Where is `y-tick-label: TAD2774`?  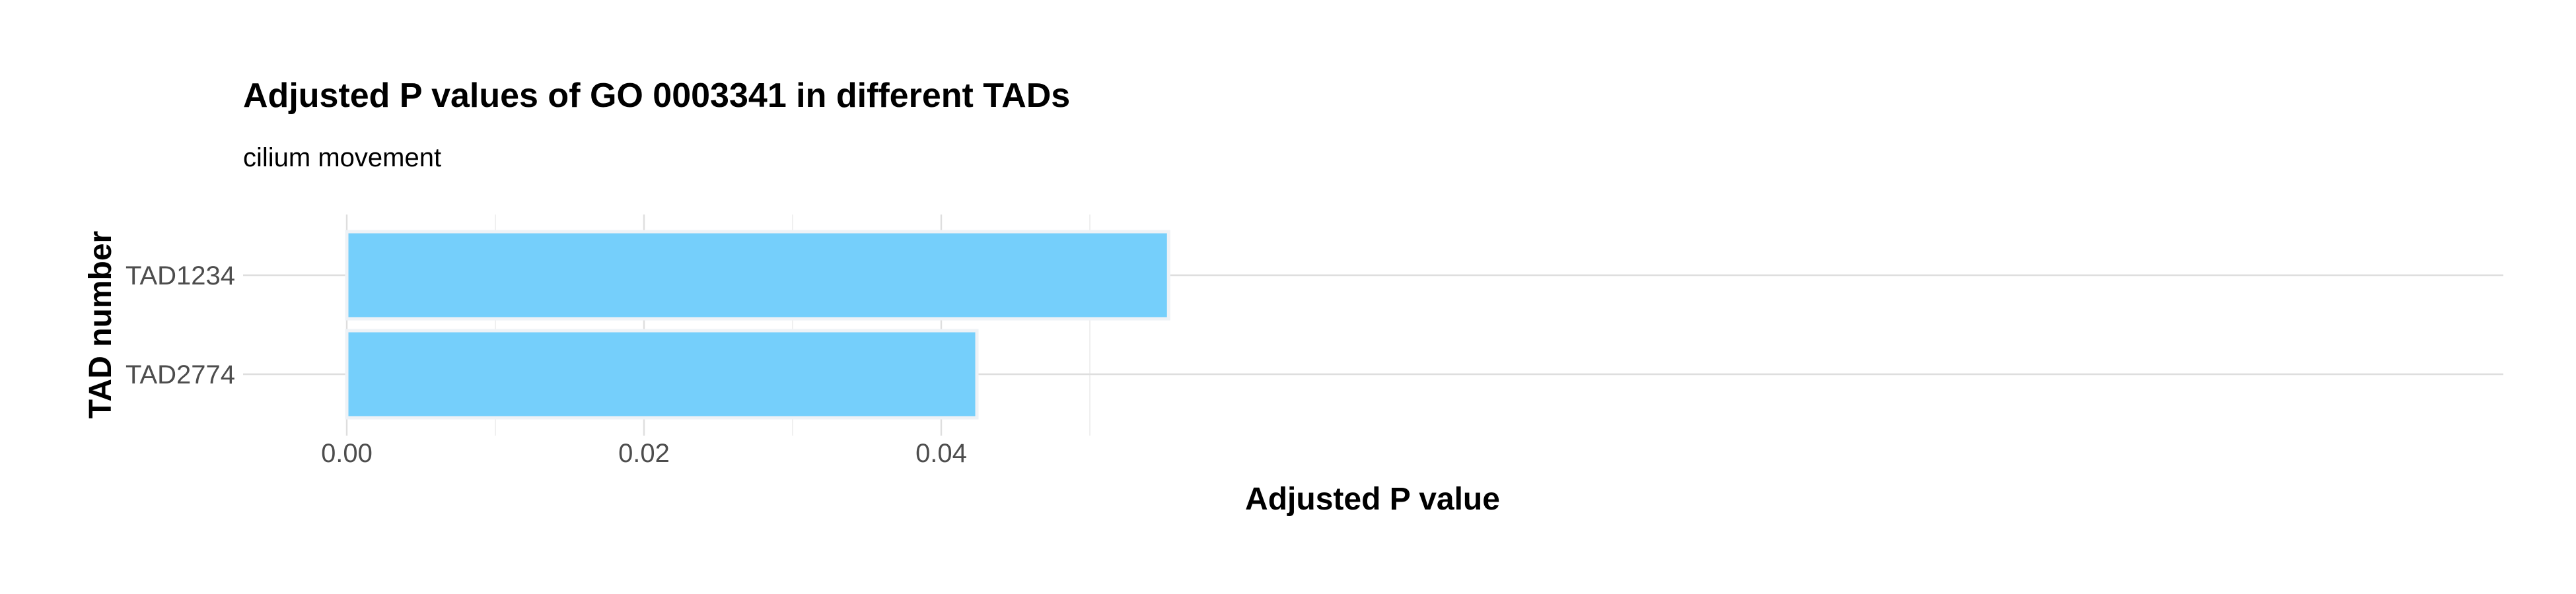
y-tick-label: TAD2774 is located at coordinates (180, 374).